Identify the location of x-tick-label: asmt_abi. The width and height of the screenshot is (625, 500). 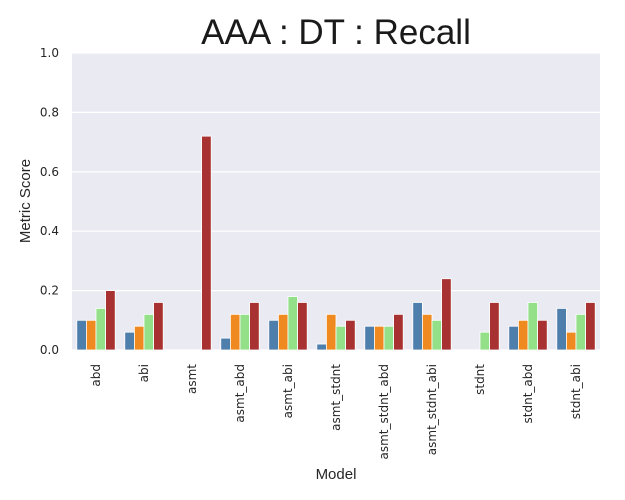
(288, 391).